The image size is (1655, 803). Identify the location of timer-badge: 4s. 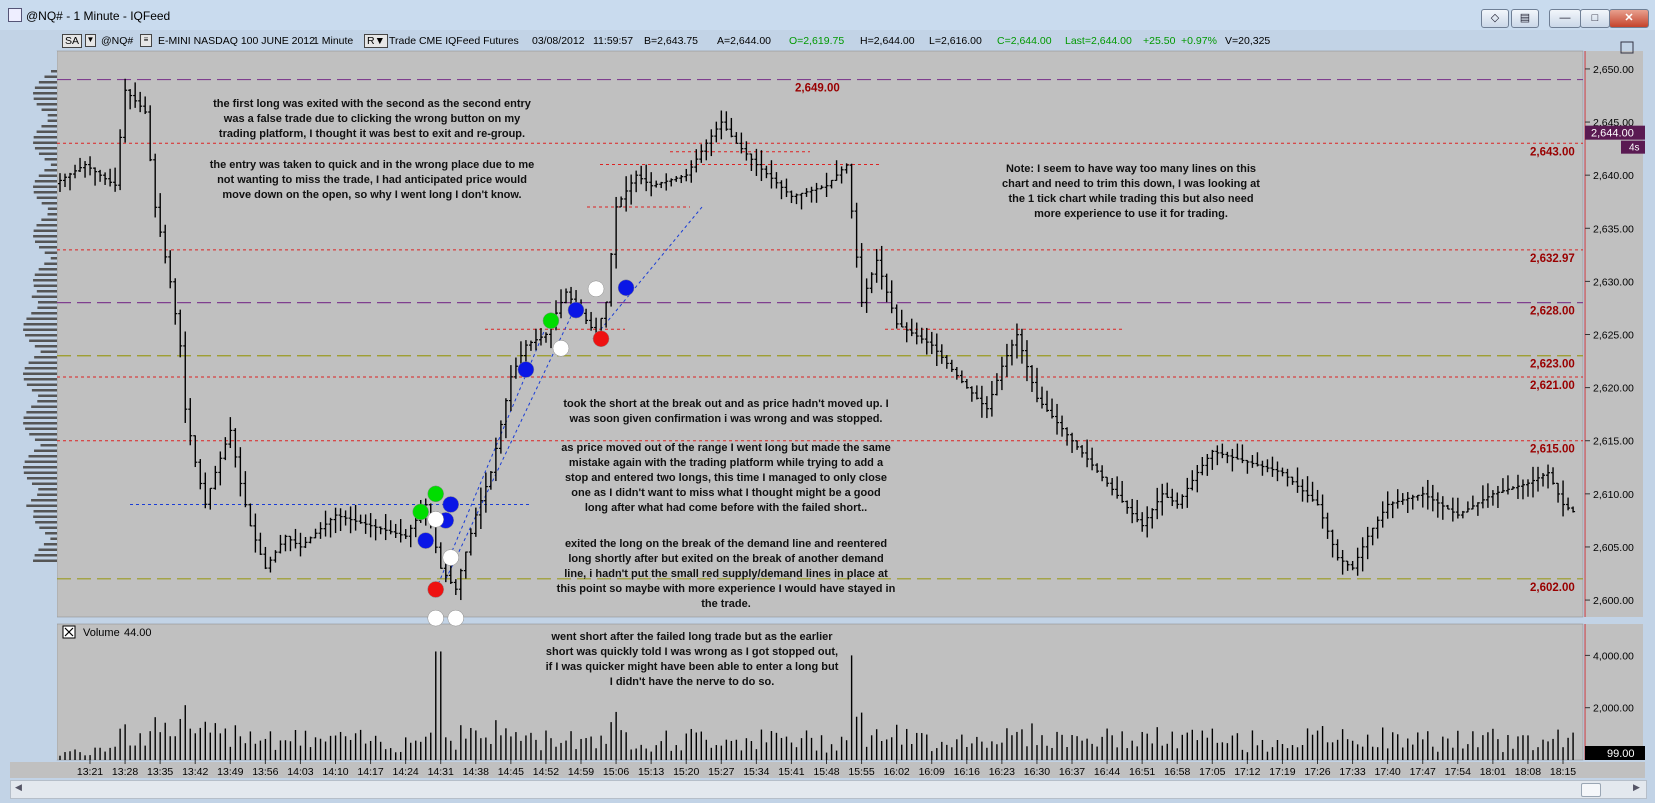
(1634, 148).